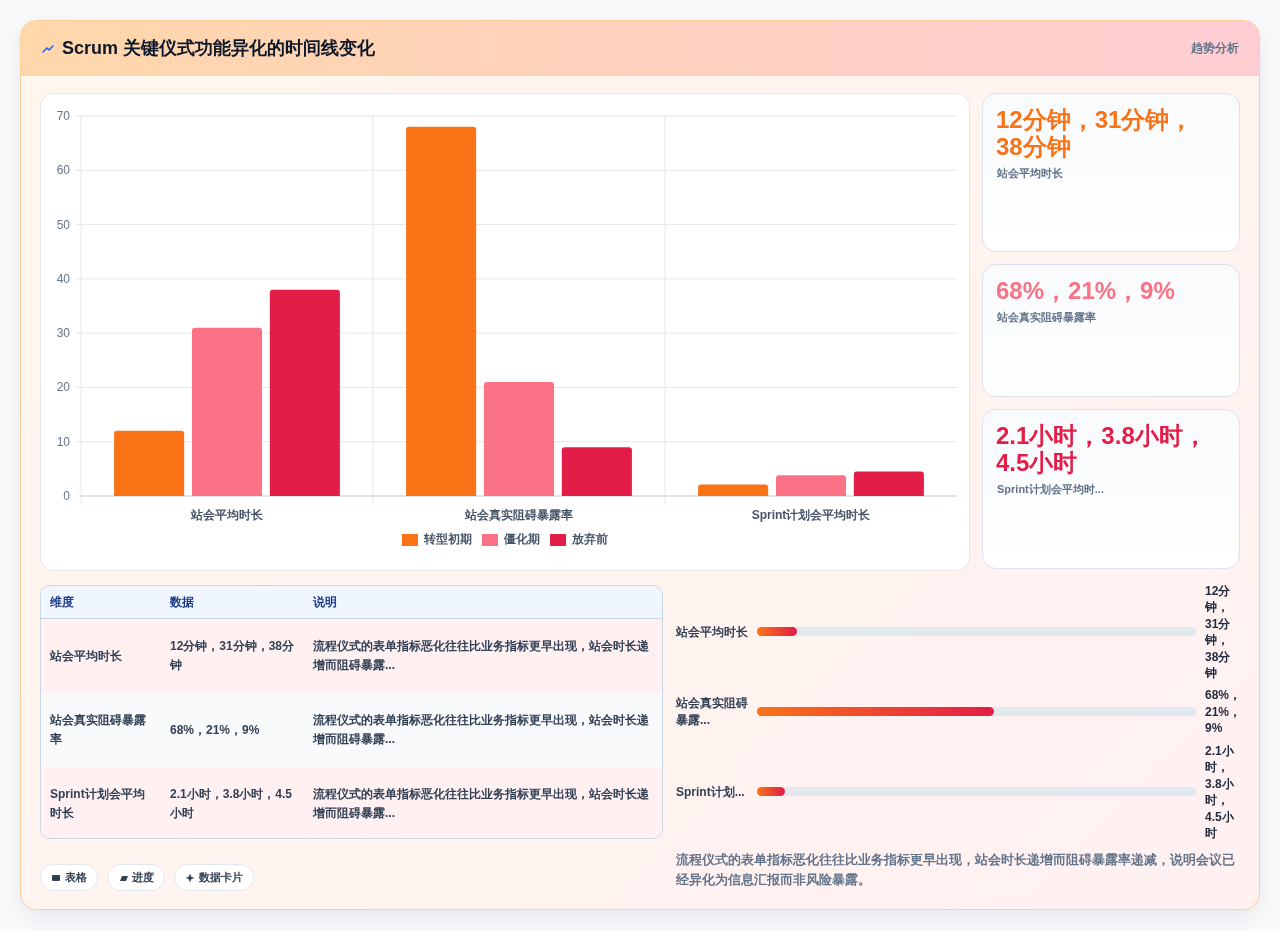  I want to click on y-tick-label: 60, so click(63, 170).